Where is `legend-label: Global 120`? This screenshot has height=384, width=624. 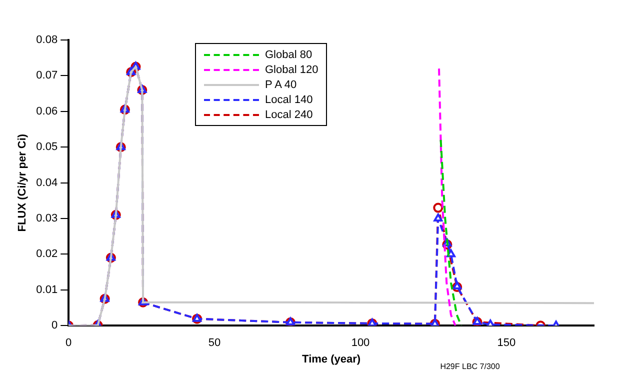
legend-label: Global 120 is located at coordinates (291, 70).